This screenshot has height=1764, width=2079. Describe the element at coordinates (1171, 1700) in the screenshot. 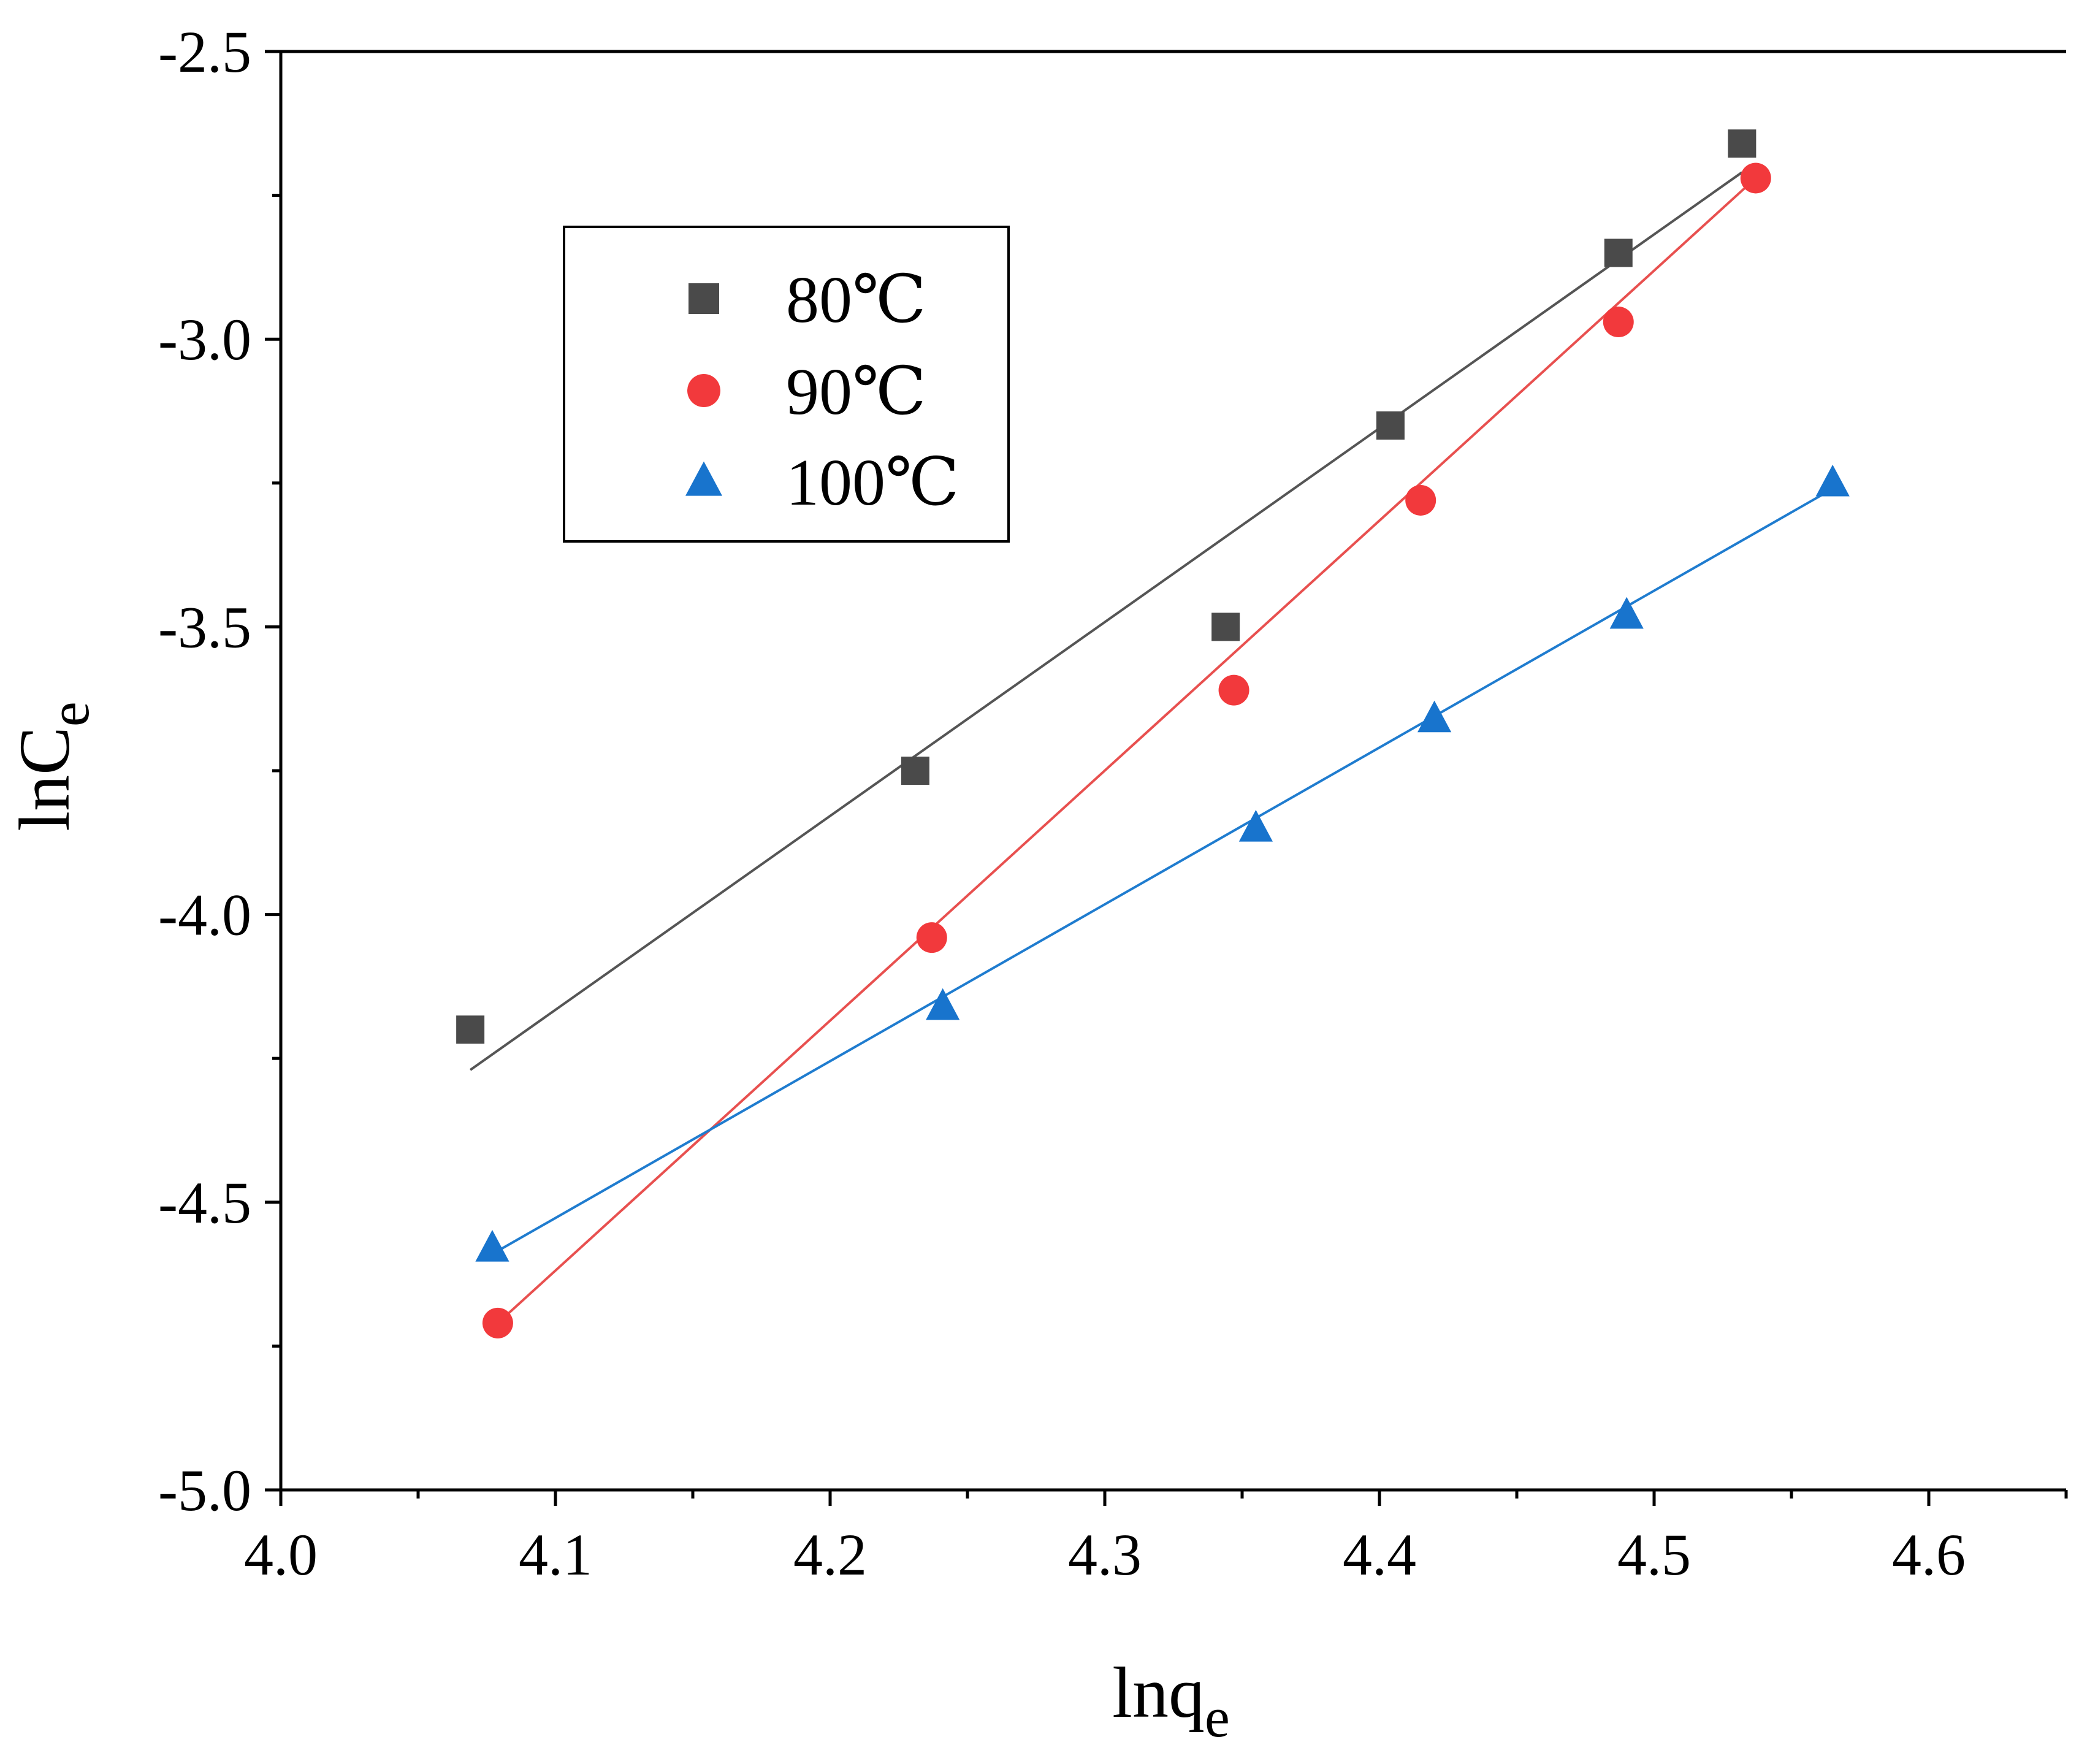

I see `x-axis-label: lnqe` at that location.